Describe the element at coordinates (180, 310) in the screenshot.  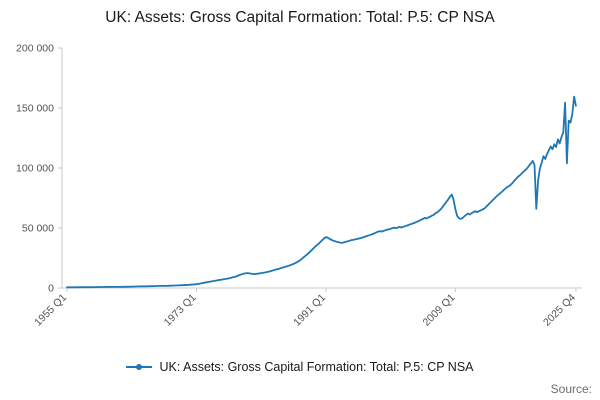
I see `svg-text: 1973 Q1` at that location.